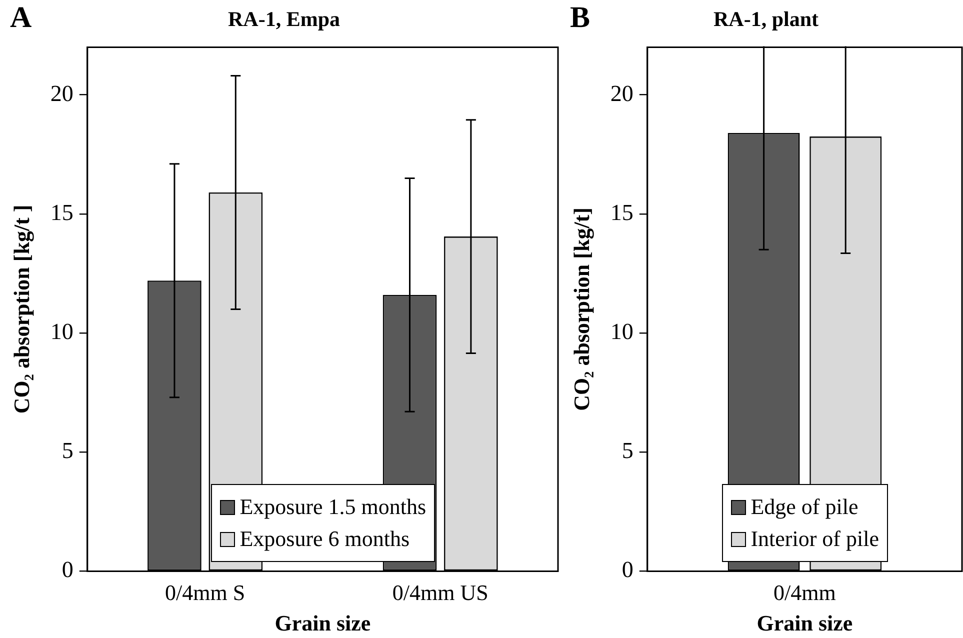  What do you see at coordinates (284, 19) in the screenshot?
I see `chart-title: RA-1, Empa` at bounding box center [284, 19].